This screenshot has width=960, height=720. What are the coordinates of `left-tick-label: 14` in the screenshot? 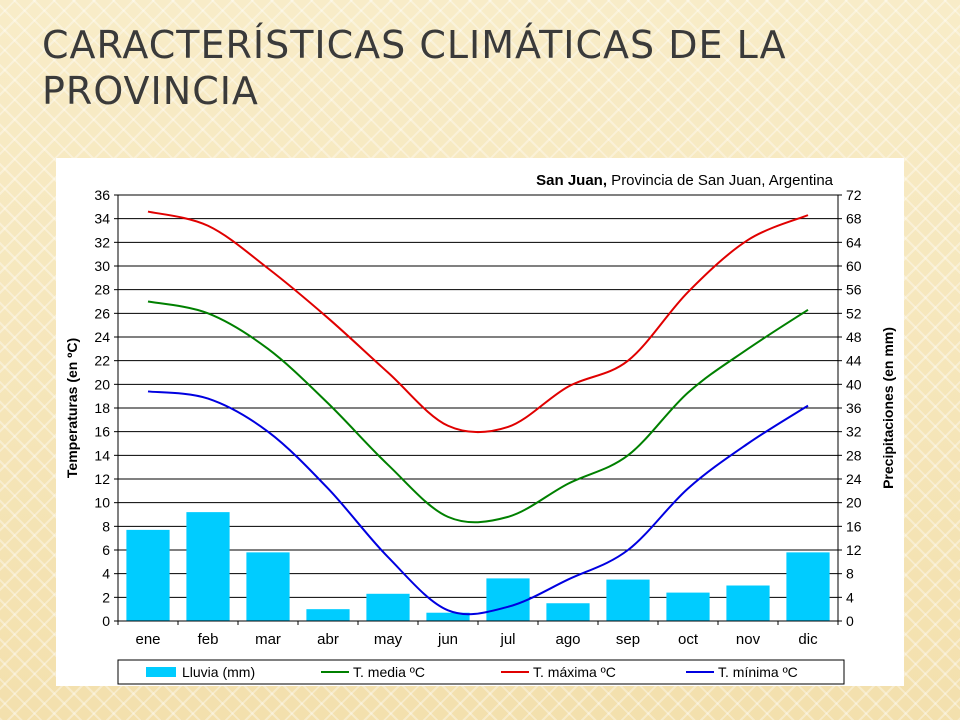 It's located at (102, 455).